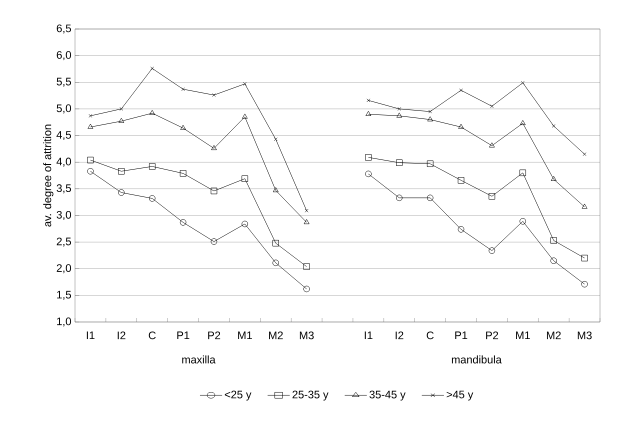 Image resolution: width=618 pixels, height=425 pixels. I want to click on y-tick-label: 2,5, so click(64, 242).